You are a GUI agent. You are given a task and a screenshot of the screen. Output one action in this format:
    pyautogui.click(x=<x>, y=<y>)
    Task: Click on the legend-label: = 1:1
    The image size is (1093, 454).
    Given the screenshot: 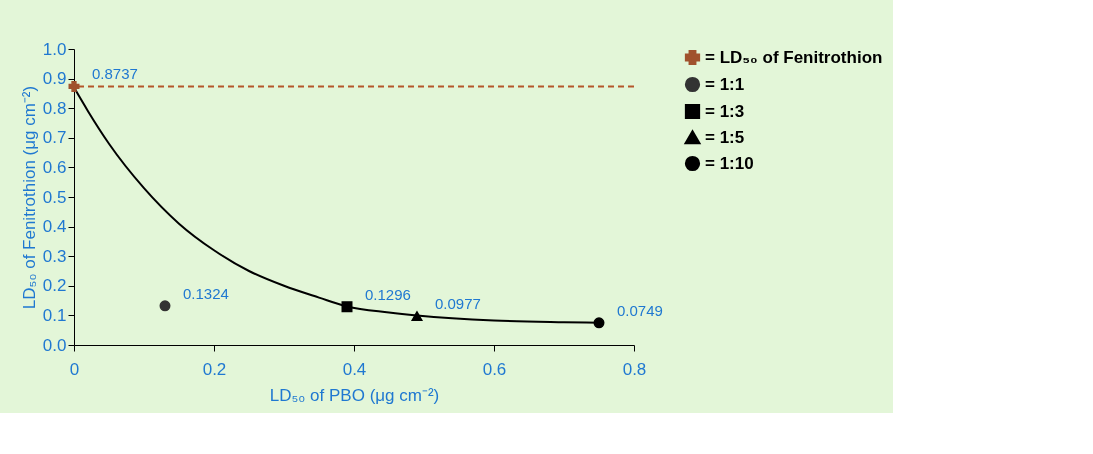 What is the action you would take?
    pyautogui.click(x=725, y=84)
    